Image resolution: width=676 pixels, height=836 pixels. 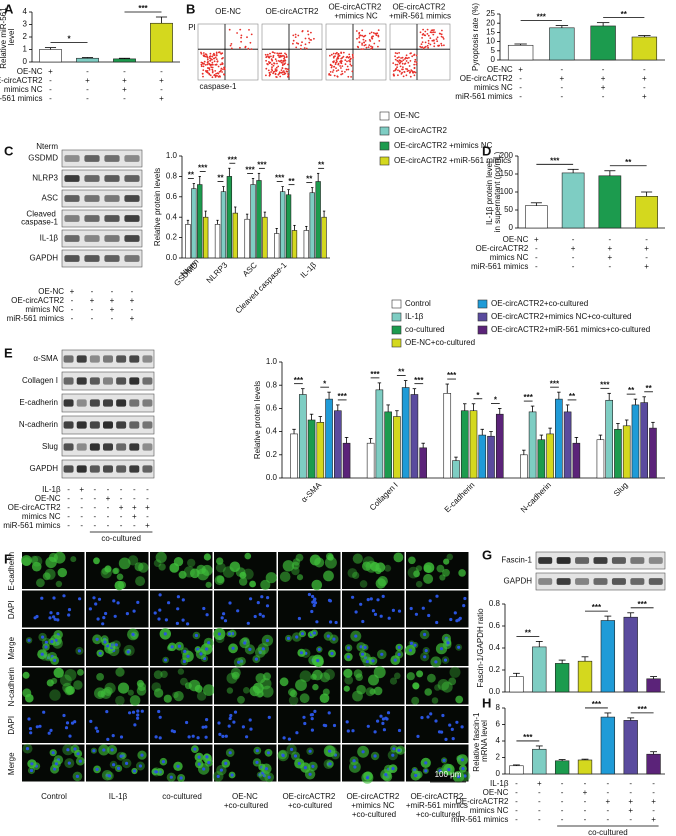 What do you see at coordinates (486, 150) in the screenshot?
I see `panel-label: D` at bounding box center [486, 150].